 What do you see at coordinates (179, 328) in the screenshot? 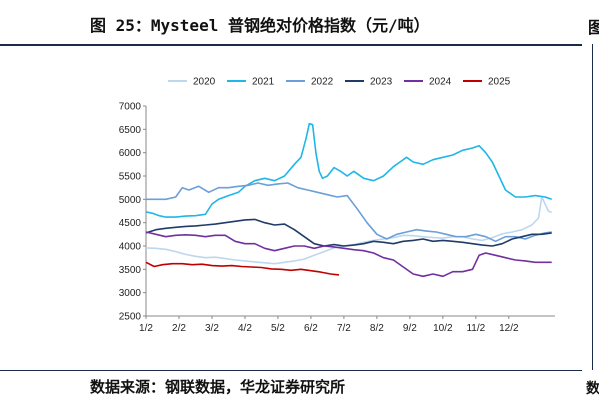
I see `x-tick-label: 2/2` at bounding box center [179, 328].